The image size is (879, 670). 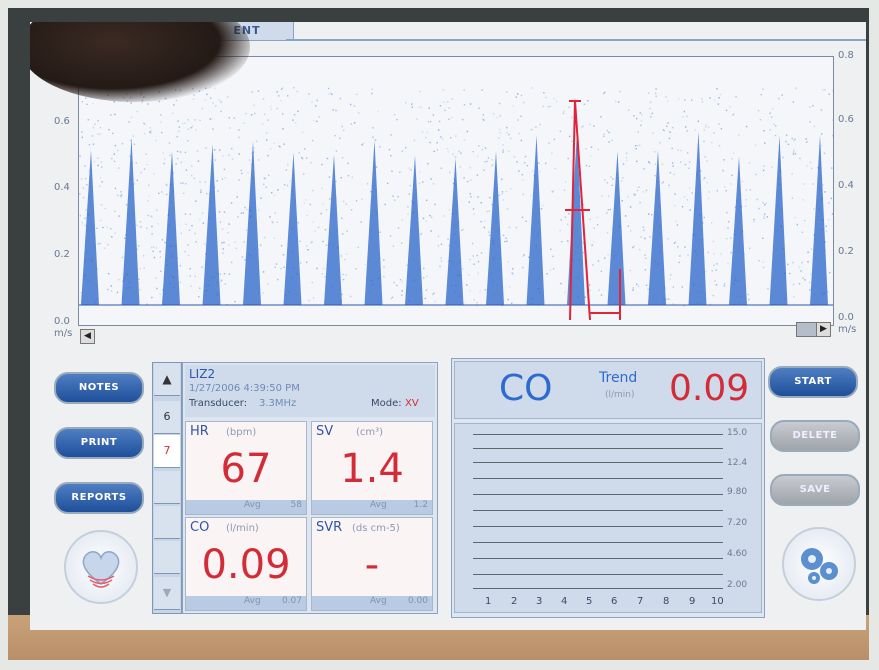 I want to click on left-axis-label: 0.4, so click(x=62, y=187).